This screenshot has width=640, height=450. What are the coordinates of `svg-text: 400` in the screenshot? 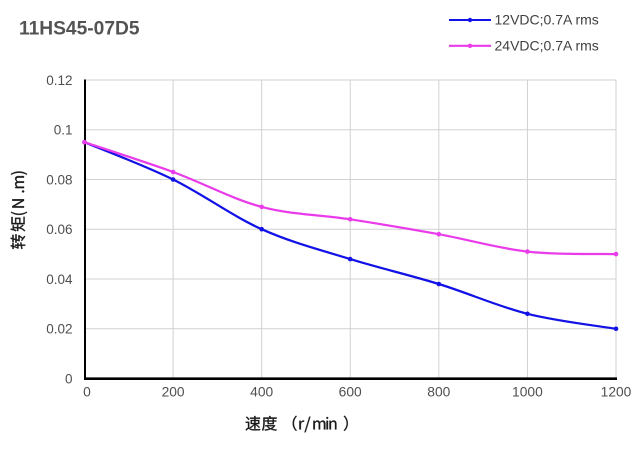 It's located at (261, 392).